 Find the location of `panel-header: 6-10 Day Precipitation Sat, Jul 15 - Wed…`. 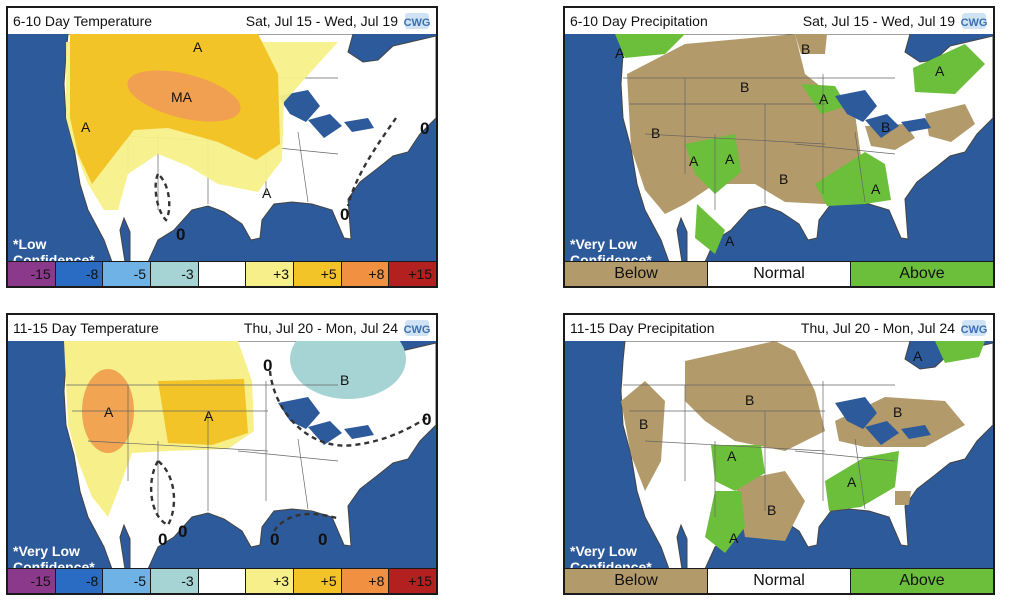

panel-header: 6-10 Day Precipitation Sat, Jul 15 - Wed… is located at coordinates (779, 21).